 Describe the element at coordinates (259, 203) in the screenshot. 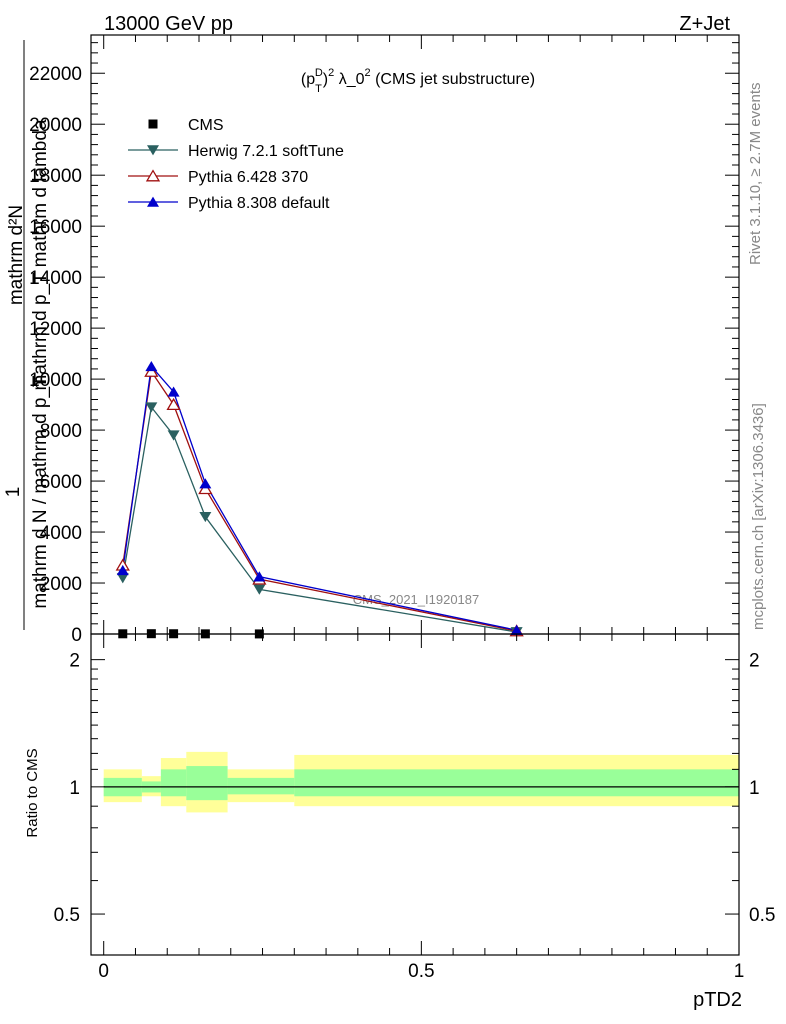

I see `legend-label-3: Pythia 8.308 default` at that location.